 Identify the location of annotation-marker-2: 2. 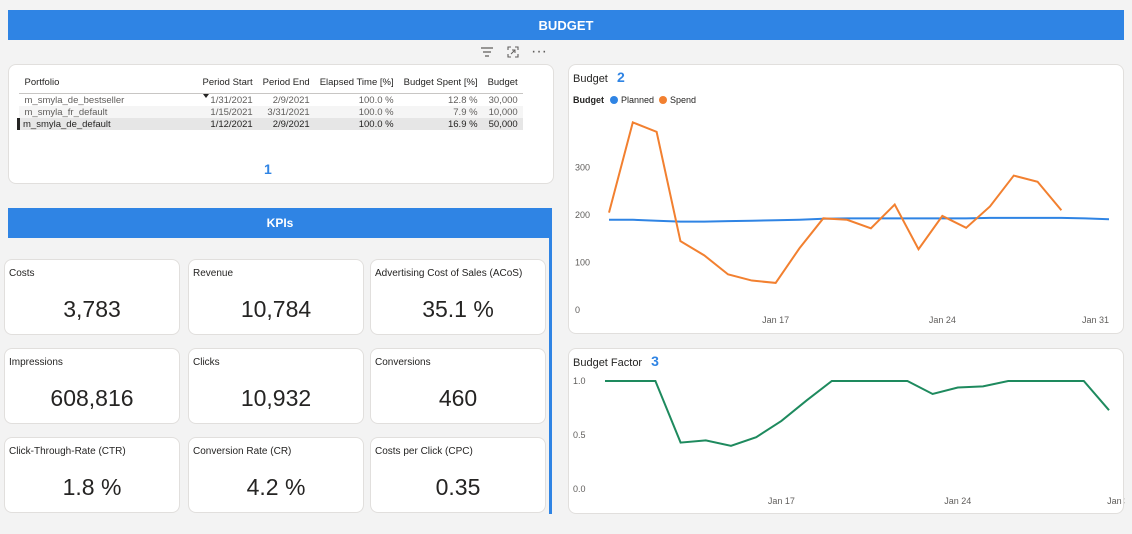
(620, 77).